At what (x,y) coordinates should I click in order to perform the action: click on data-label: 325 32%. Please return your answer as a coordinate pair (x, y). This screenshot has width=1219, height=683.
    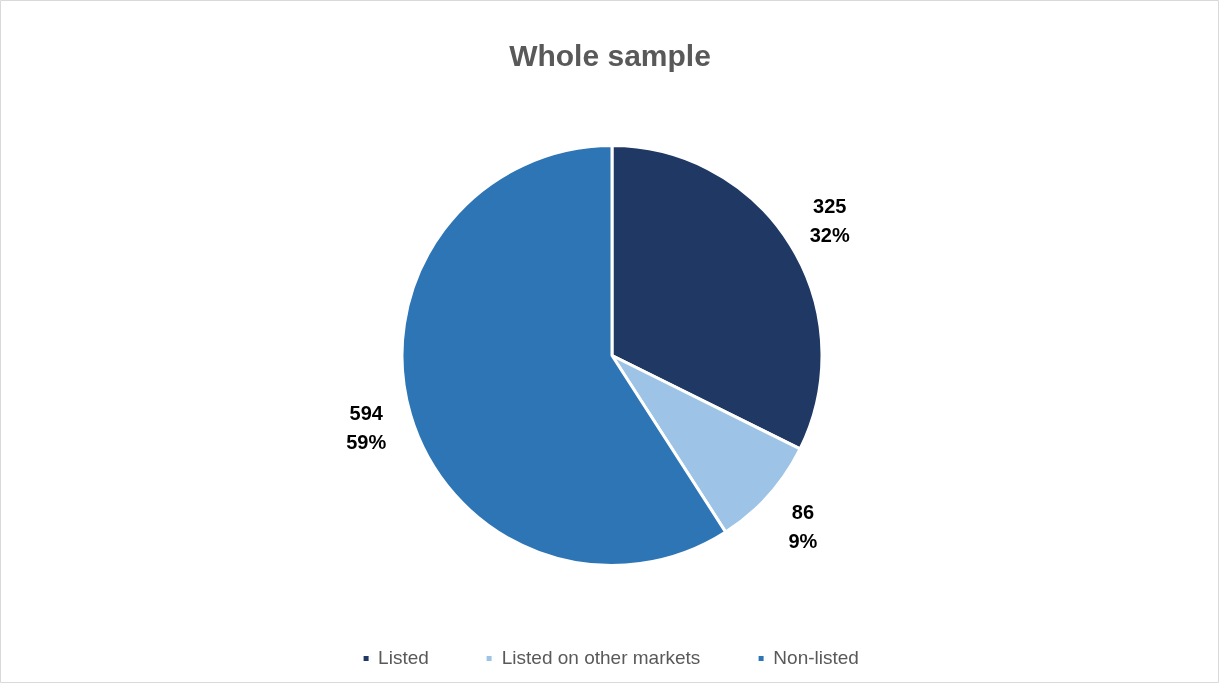
    Looking at the image, I should click on (829, 221).